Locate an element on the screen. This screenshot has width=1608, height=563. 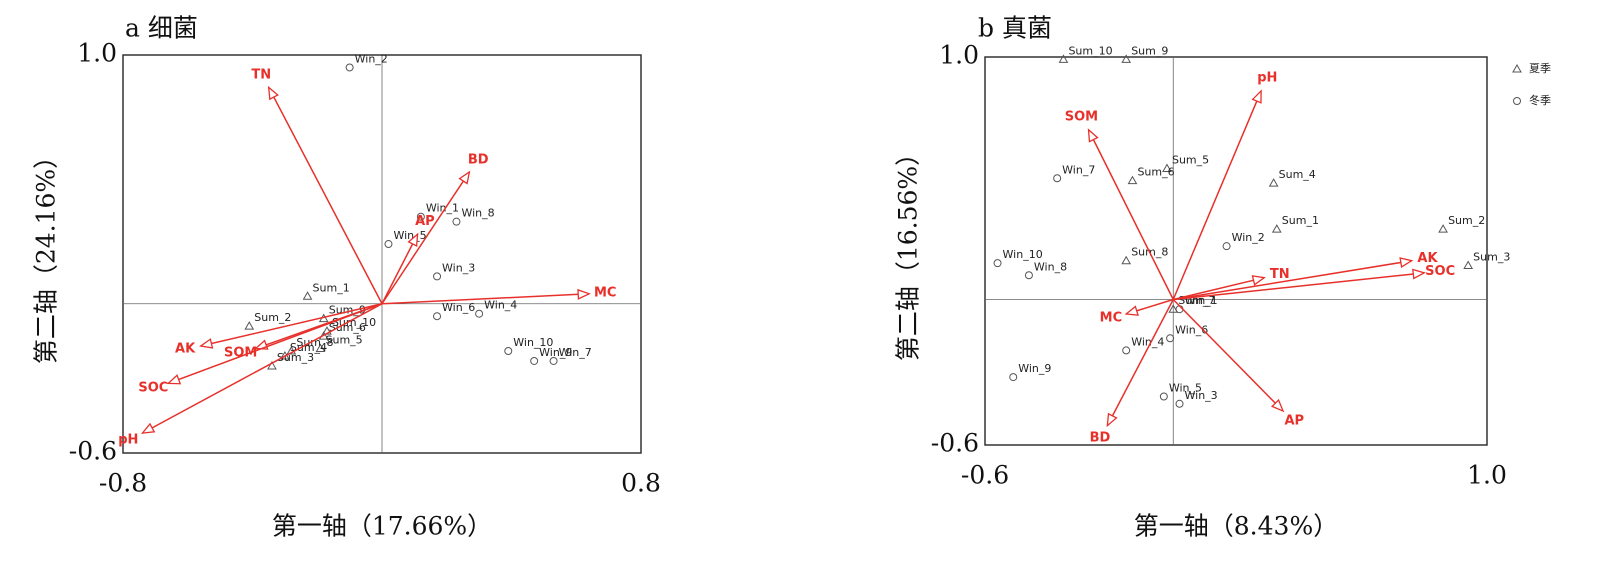
sample-label: Win_3 is located at coordinates (1201, 395).